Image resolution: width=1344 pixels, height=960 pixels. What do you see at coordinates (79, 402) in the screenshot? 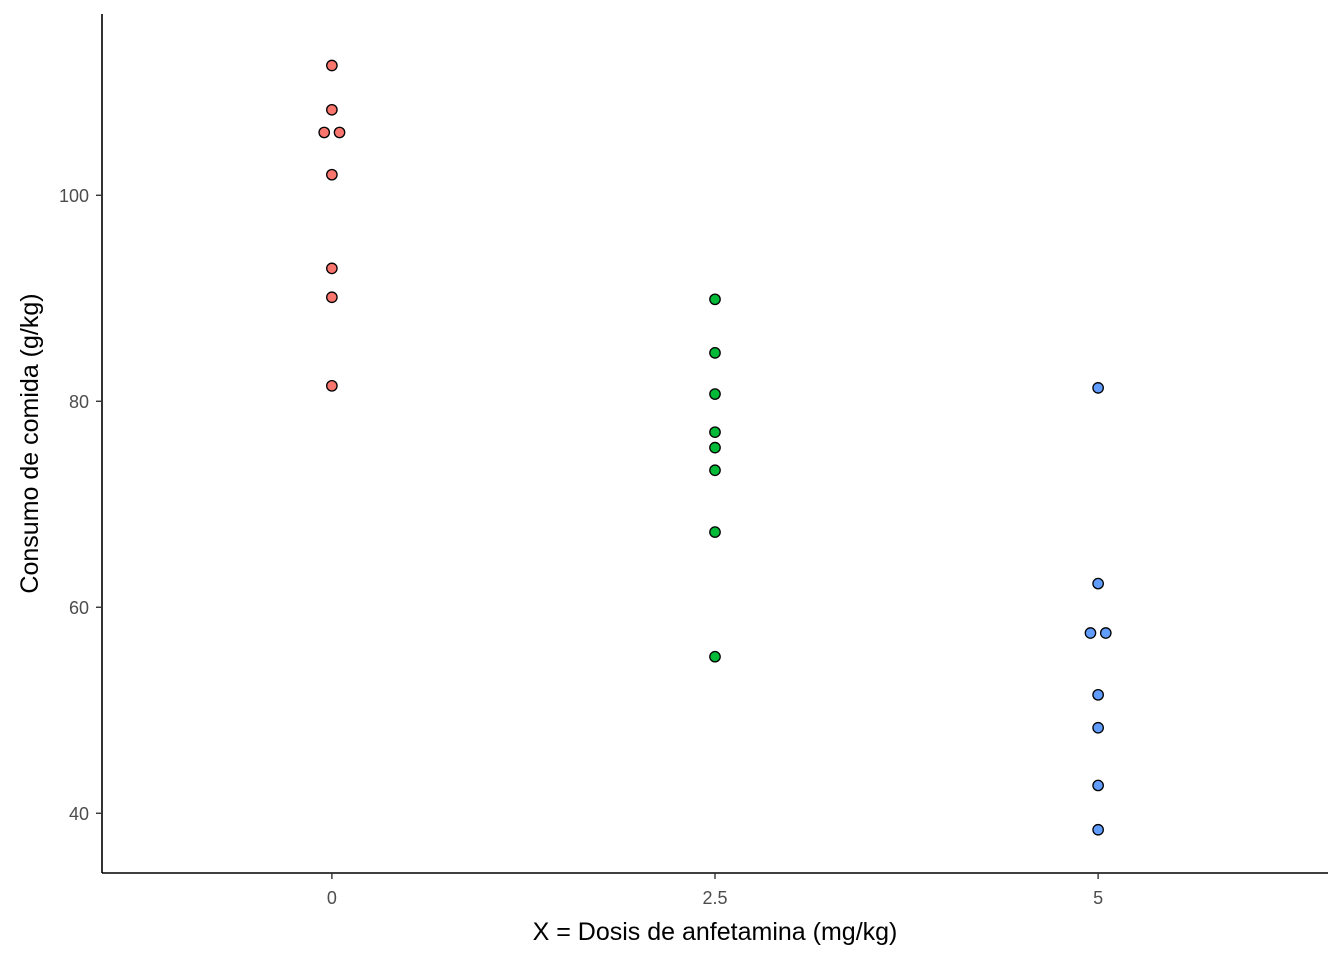
I see `y-tick-label: 80` at bounding box center [79, 402].